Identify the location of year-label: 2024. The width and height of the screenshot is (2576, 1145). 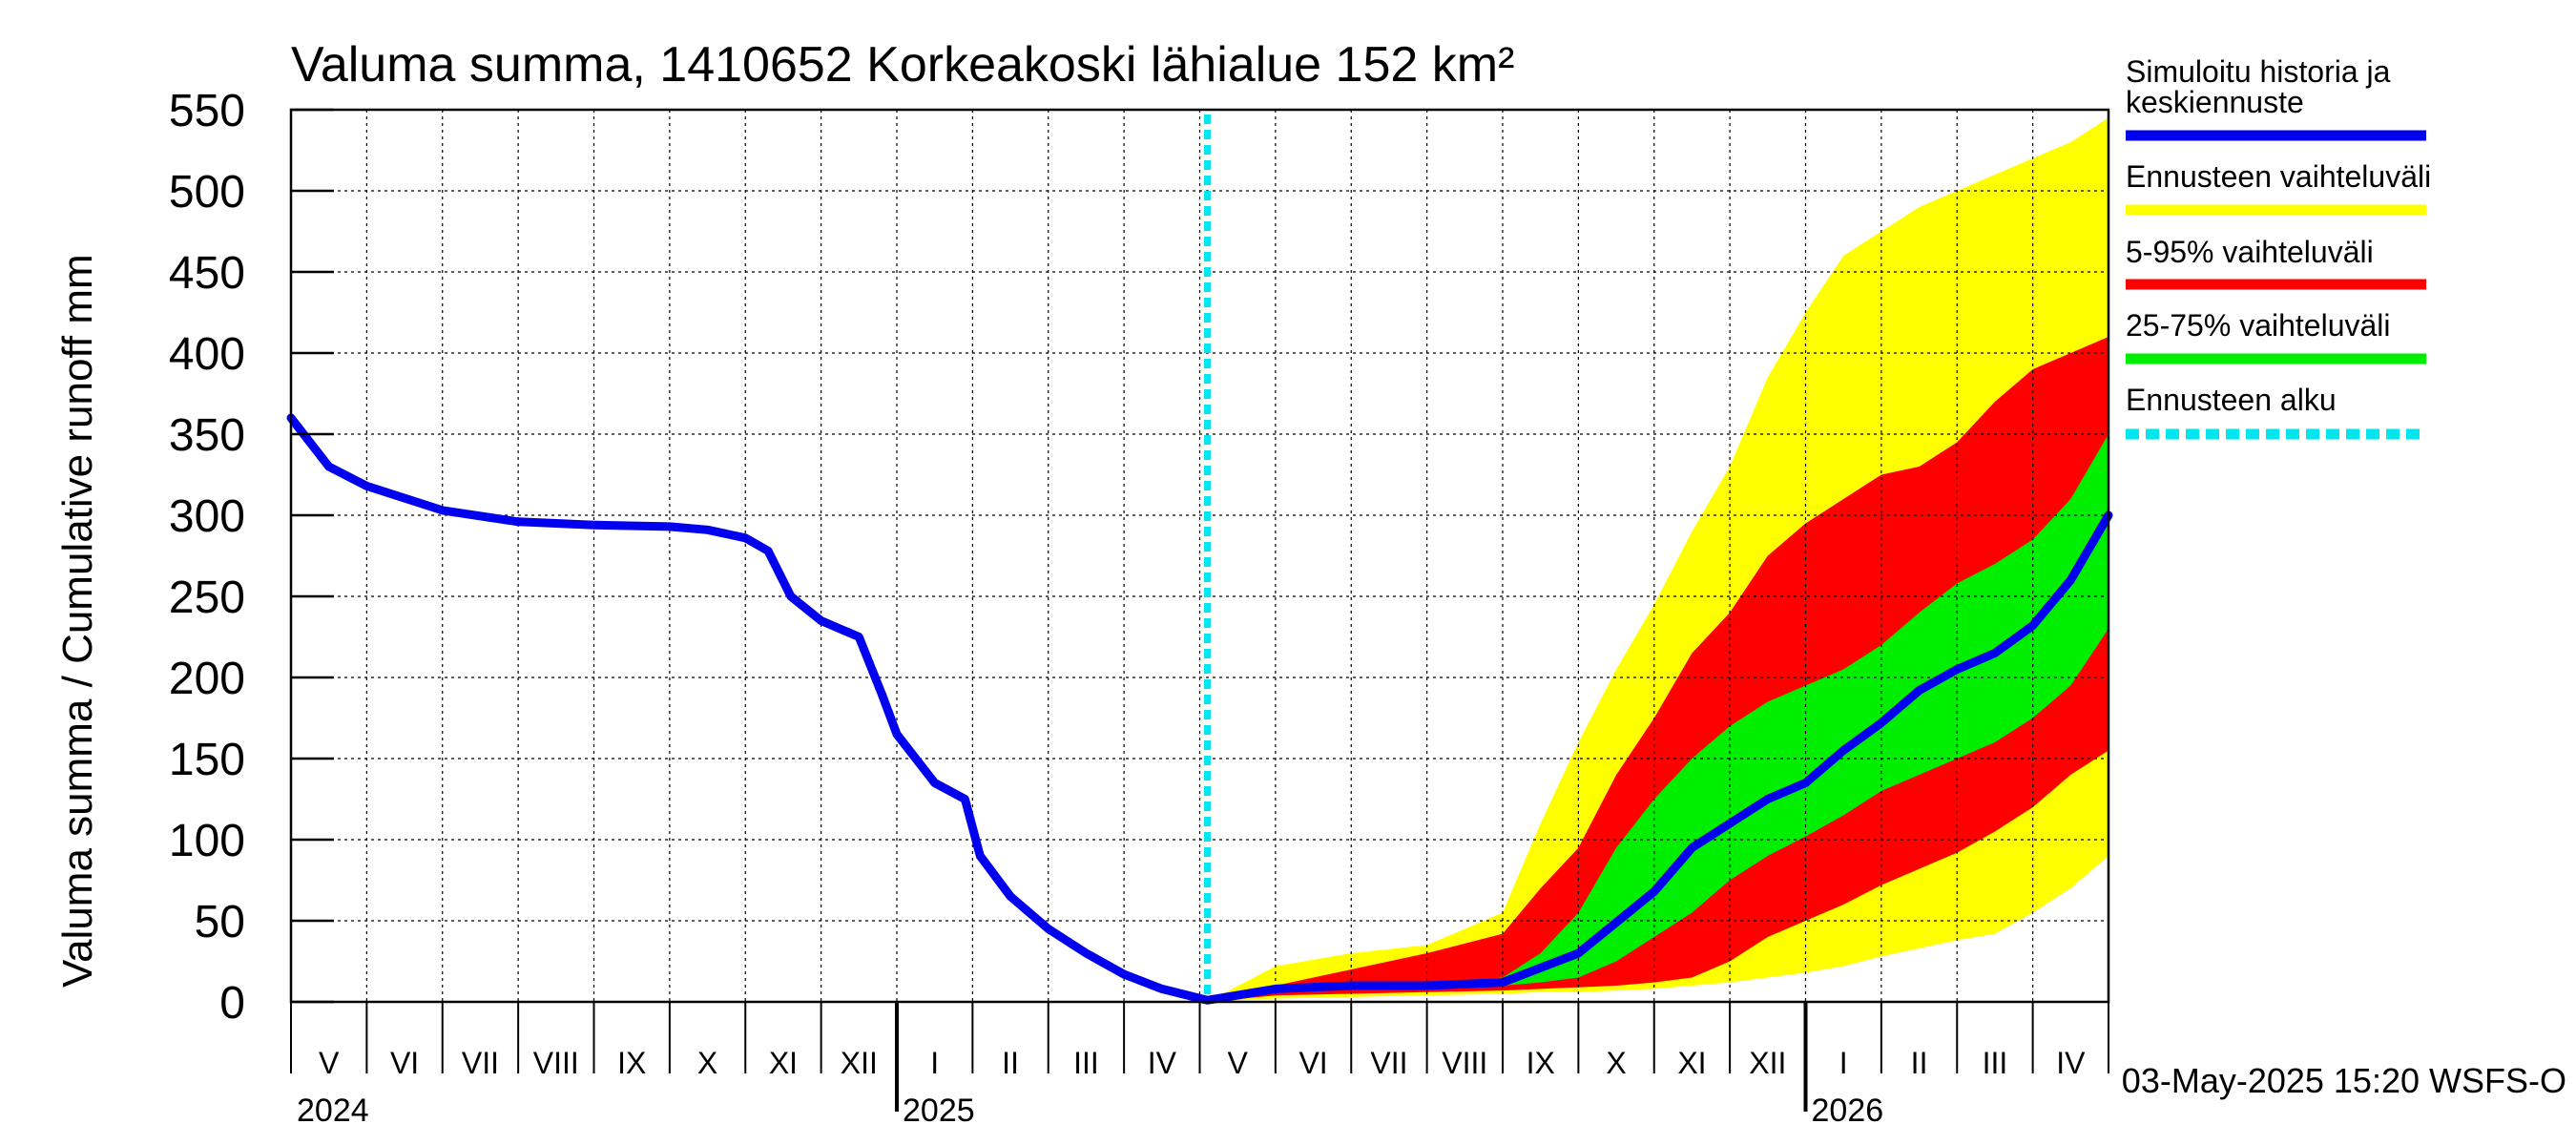
(333, 1111).